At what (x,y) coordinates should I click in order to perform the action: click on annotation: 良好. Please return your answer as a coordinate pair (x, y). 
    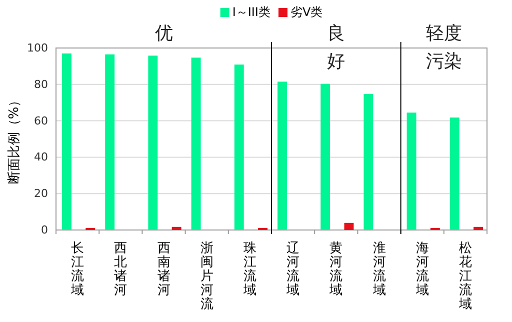
    Looking at the image, I should click on (336, 47).